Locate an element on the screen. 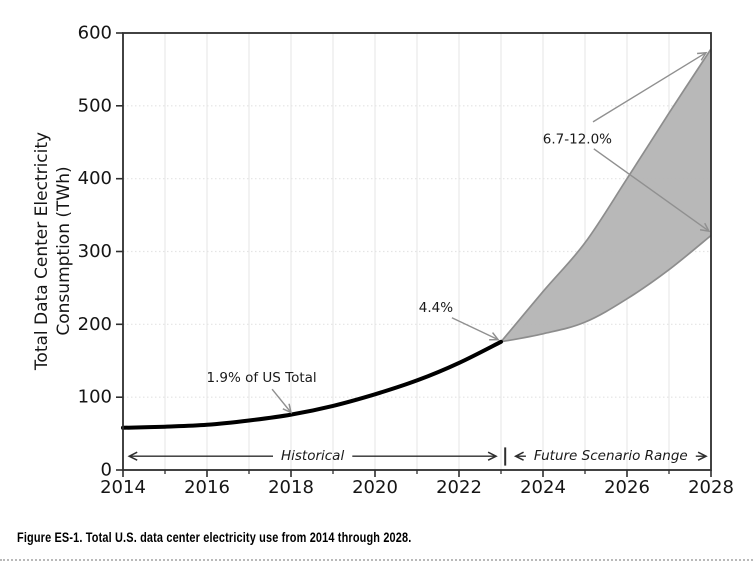  y-axis-label-line2: Consumption (TWh) is located at coordinates (64, 250).